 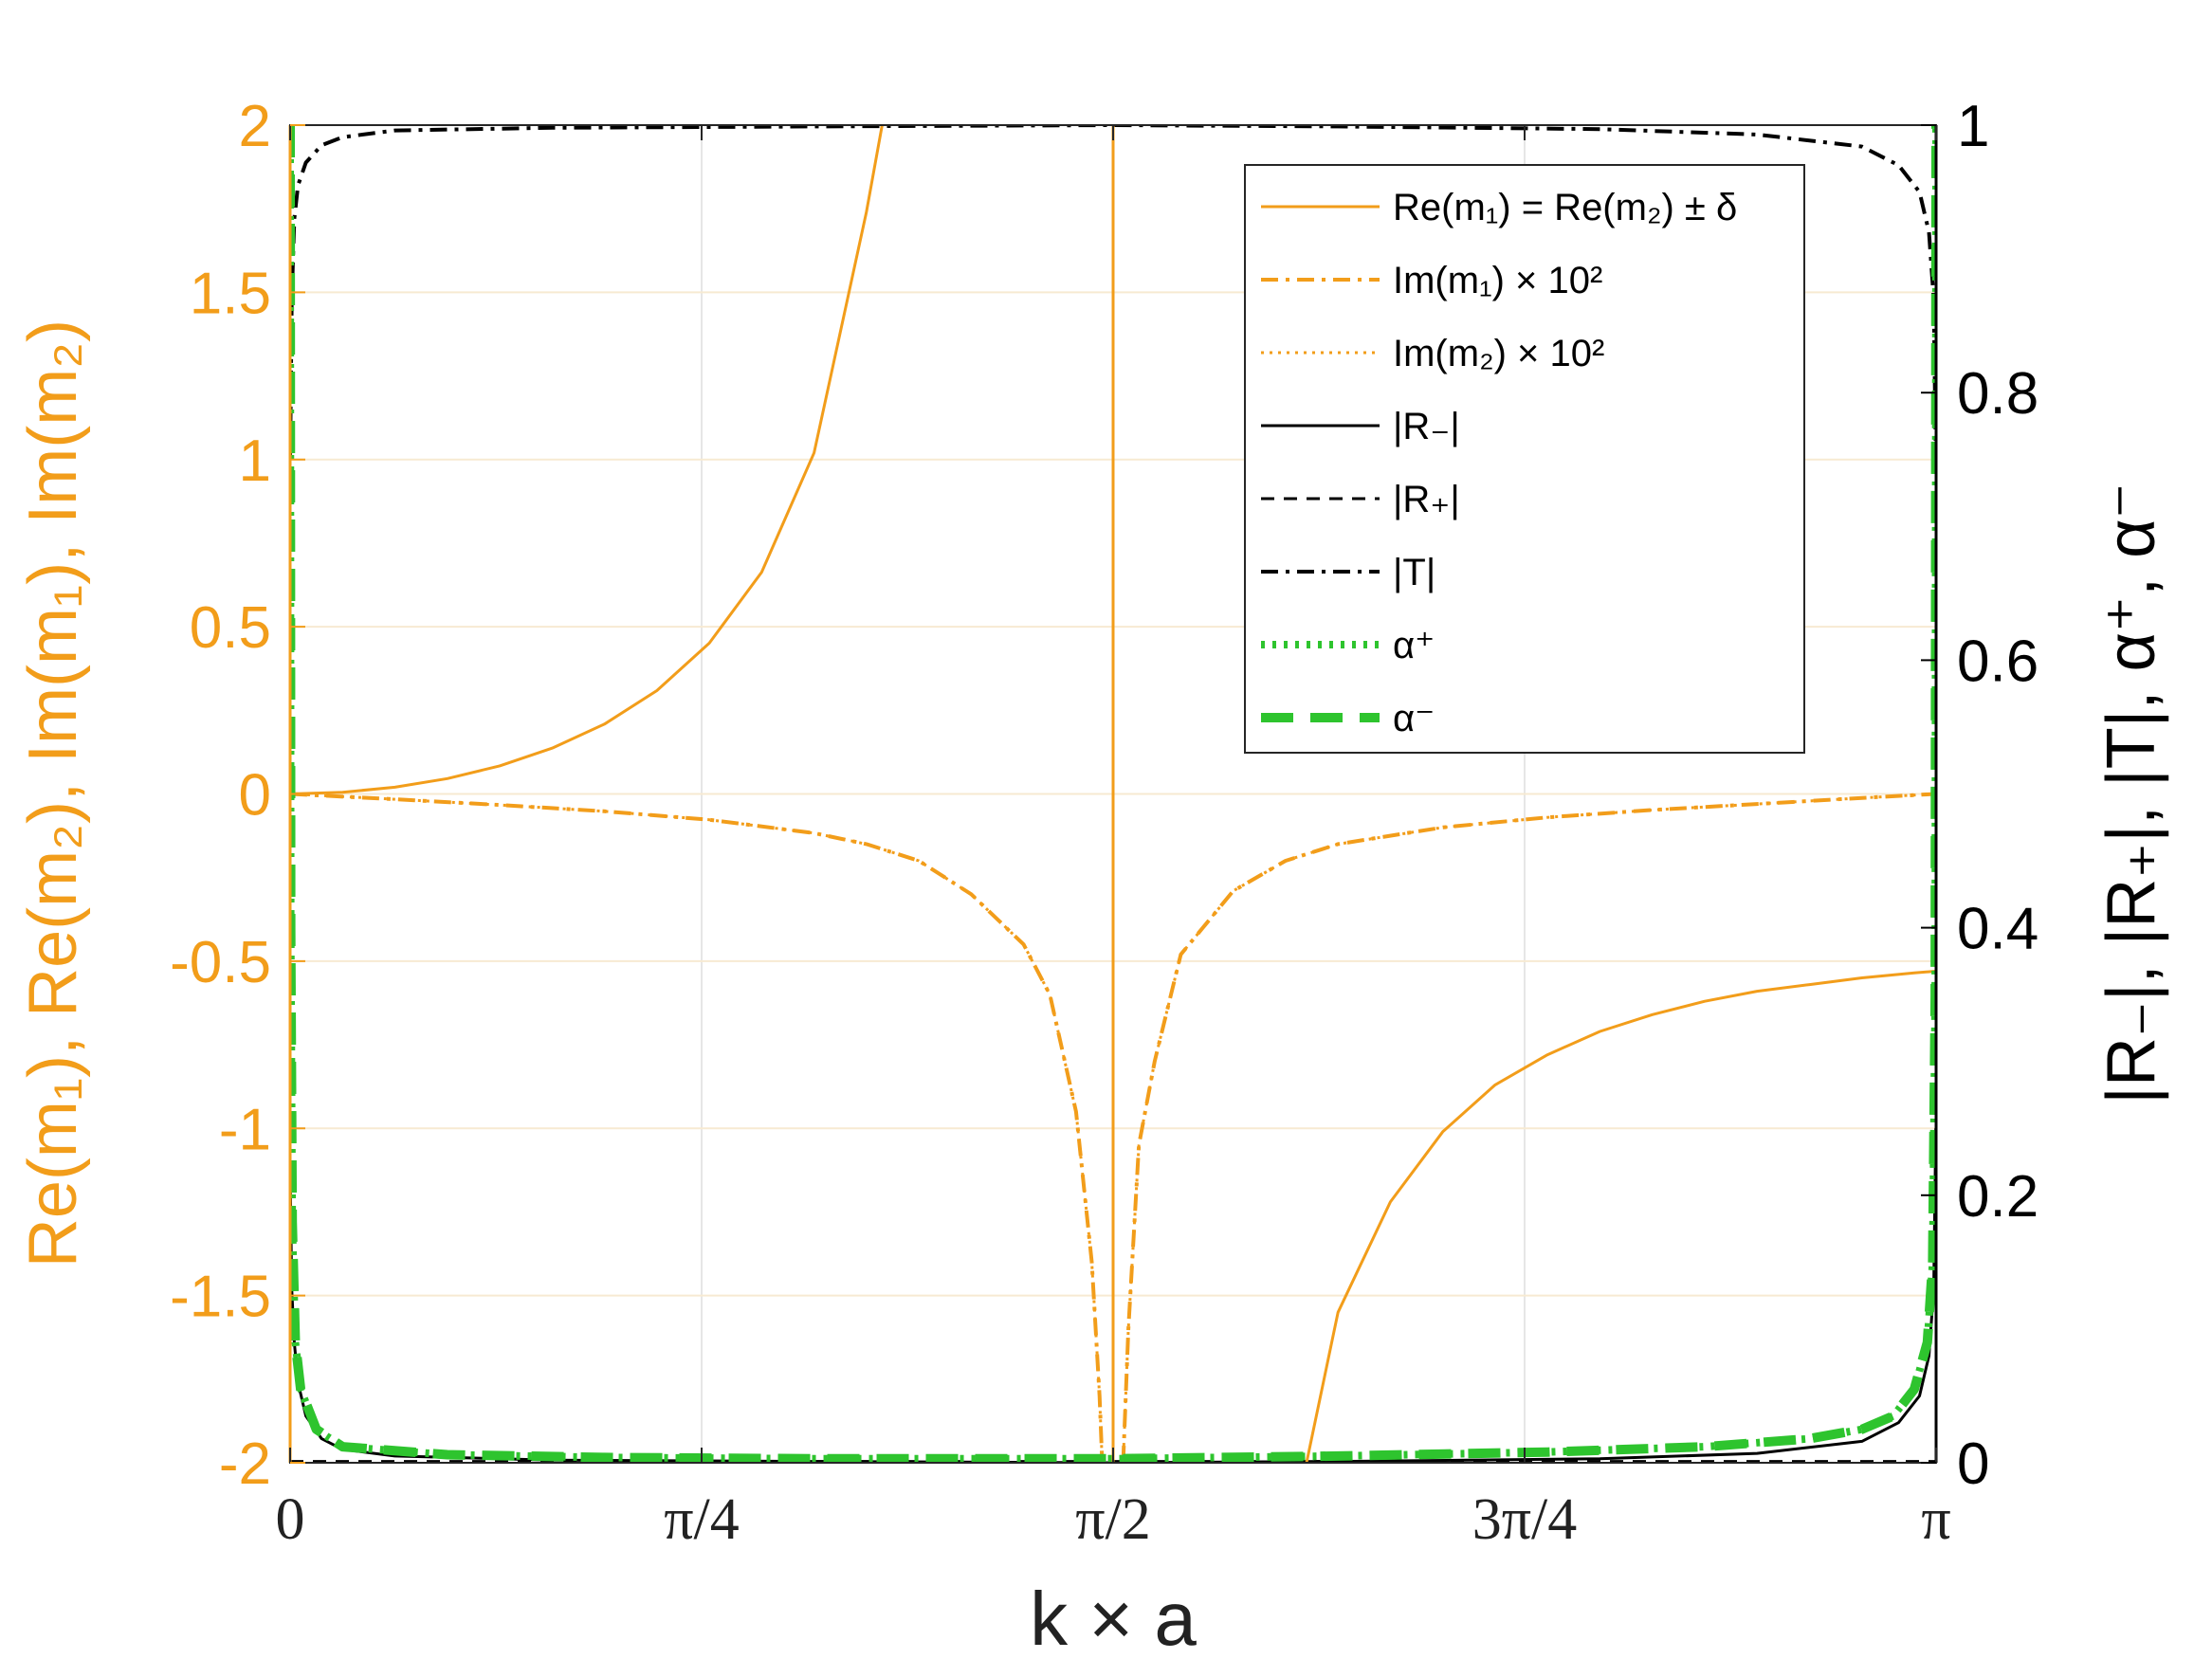 What do you see at coordinates (2131, 793) in the screenshot?
I see `y-axis-label-right: |R₋|, |R₊|, |T|, α⁺, α⁻` at bounding box center [2131, 793].